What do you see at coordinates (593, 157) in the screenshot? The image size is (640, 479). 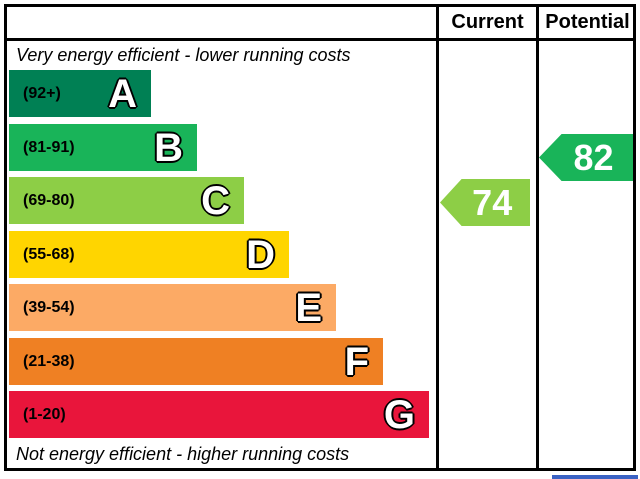 I see `potential-rating-value: 82` at bounding box center [593, 157].